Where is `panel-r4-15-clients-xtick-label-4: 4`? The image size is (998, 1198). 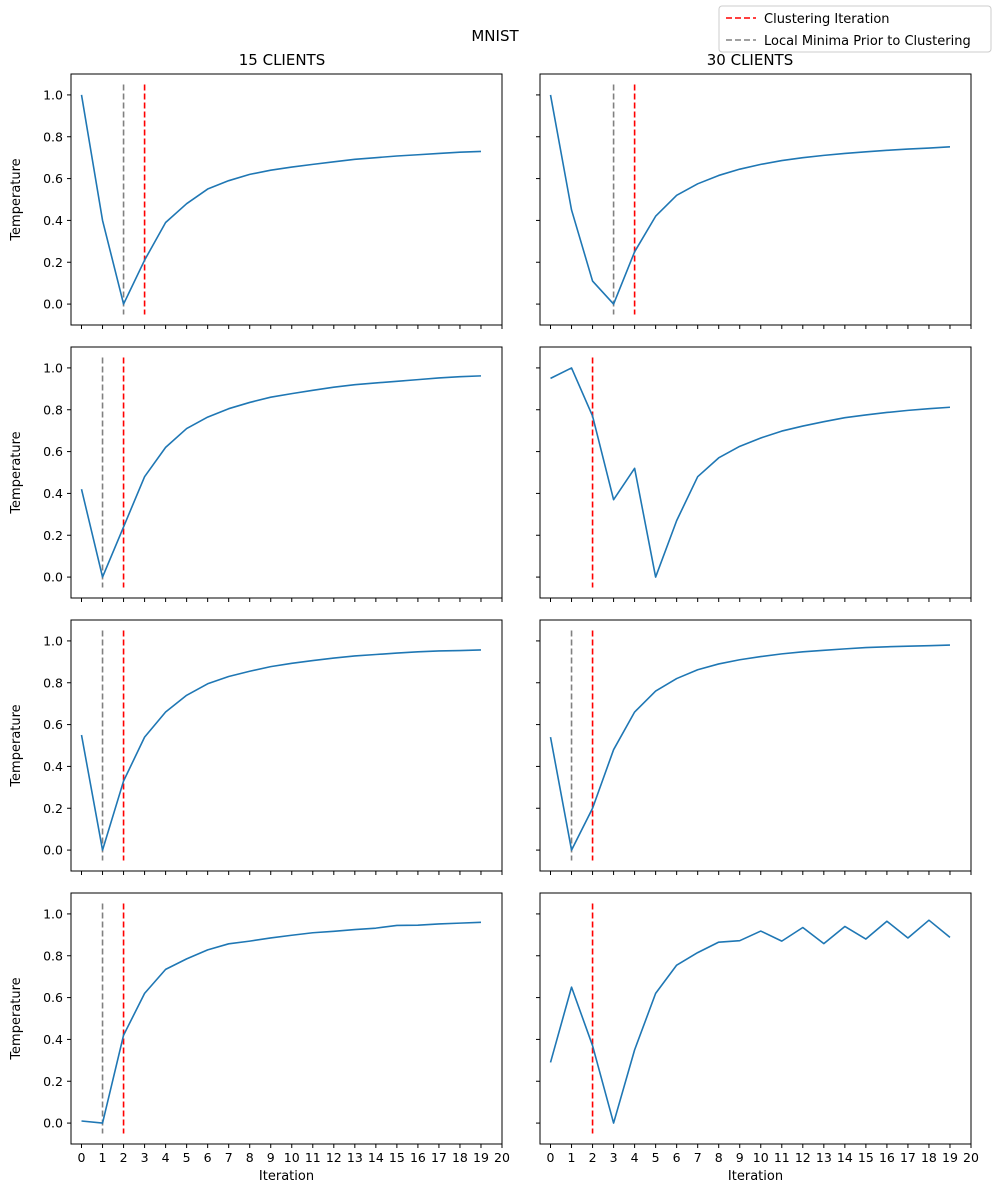
panel-r4-15-clients-xtick-label-4: 4 is located at coordinates (166, 1157).